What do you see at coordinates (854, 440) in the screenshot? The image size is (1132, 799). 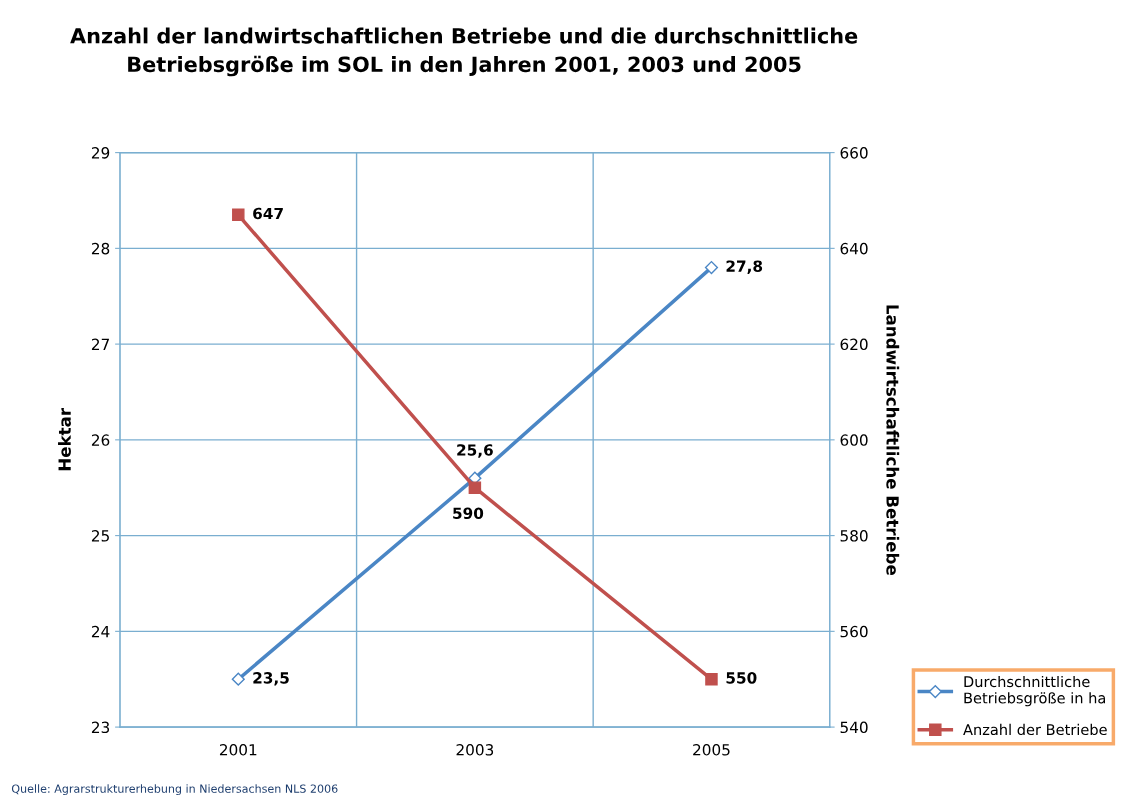 I see `y2-tick-label: 600` at bounding box center [854, 440].